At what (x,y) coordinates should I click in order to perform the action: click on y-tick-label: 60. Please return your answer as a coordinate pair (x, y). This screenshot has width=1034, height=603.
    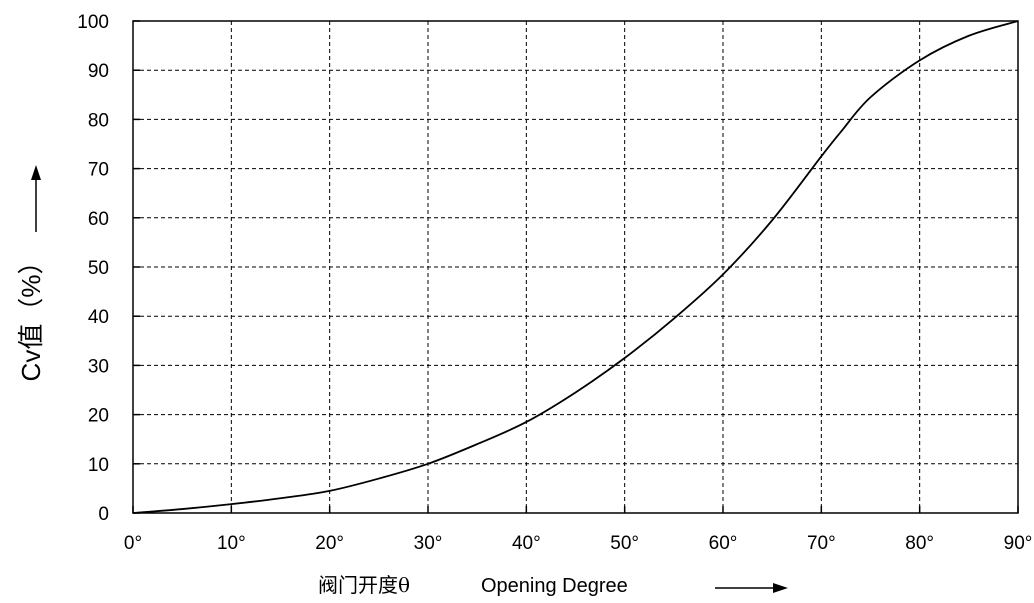
    Looking at the image, I should click on (98, 219).